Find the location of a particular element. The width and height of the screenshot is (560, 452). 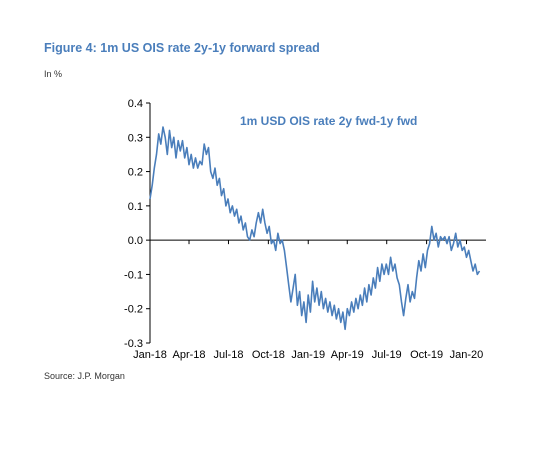

y-tick-label: -0.1 is located at coordinates (133, 275).